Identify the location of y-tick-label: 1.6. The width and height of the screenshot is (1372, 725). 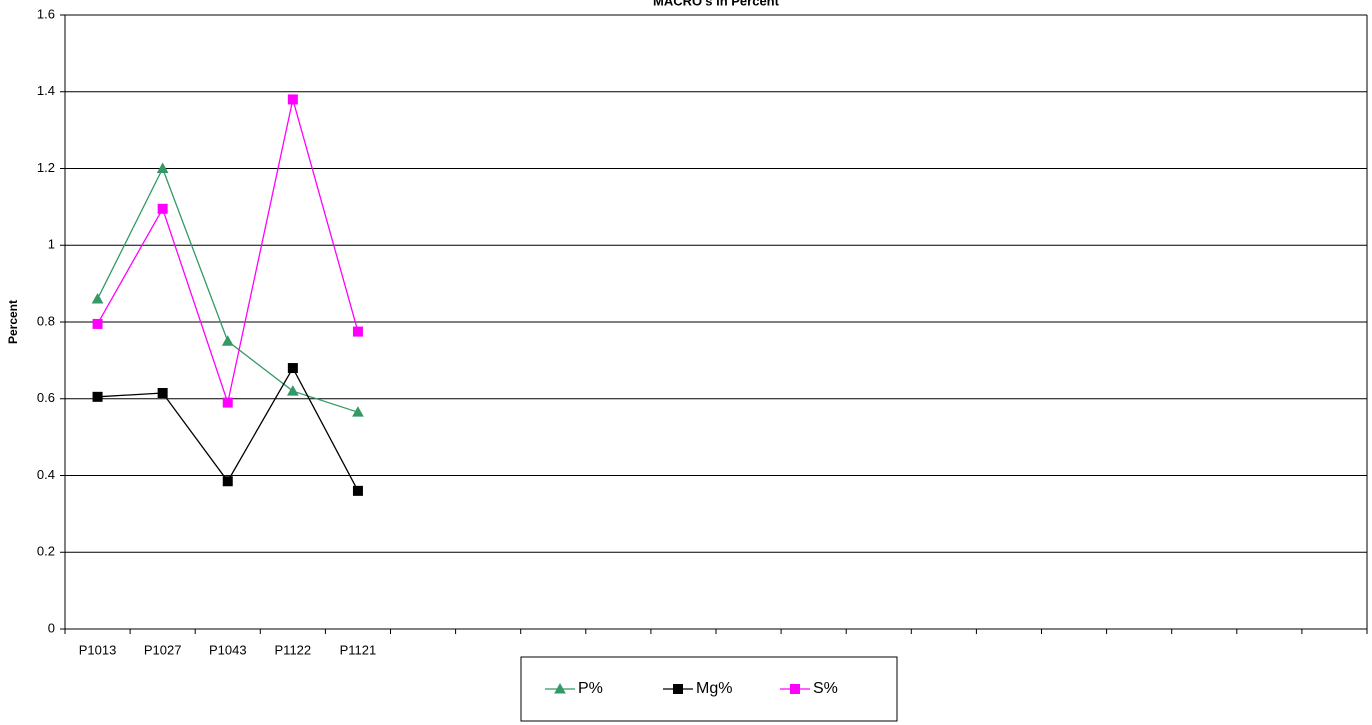
(46, 13).